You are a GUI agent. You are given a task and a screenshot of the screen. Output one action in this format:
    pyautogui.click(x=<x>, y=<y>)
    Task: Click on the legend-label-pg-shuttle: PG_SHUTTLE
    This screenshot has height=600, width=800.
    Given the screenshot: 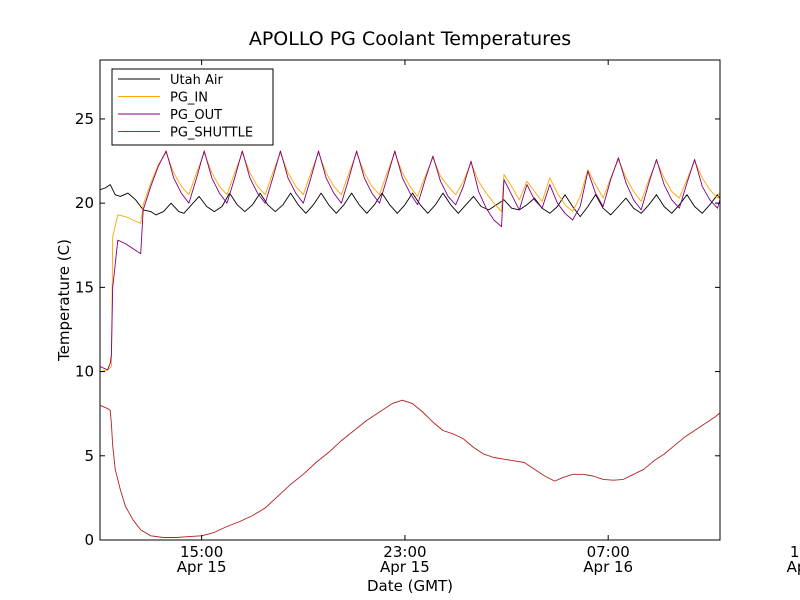 What is the action you would take?
    pyautogui.click(x=211, y=133)
    